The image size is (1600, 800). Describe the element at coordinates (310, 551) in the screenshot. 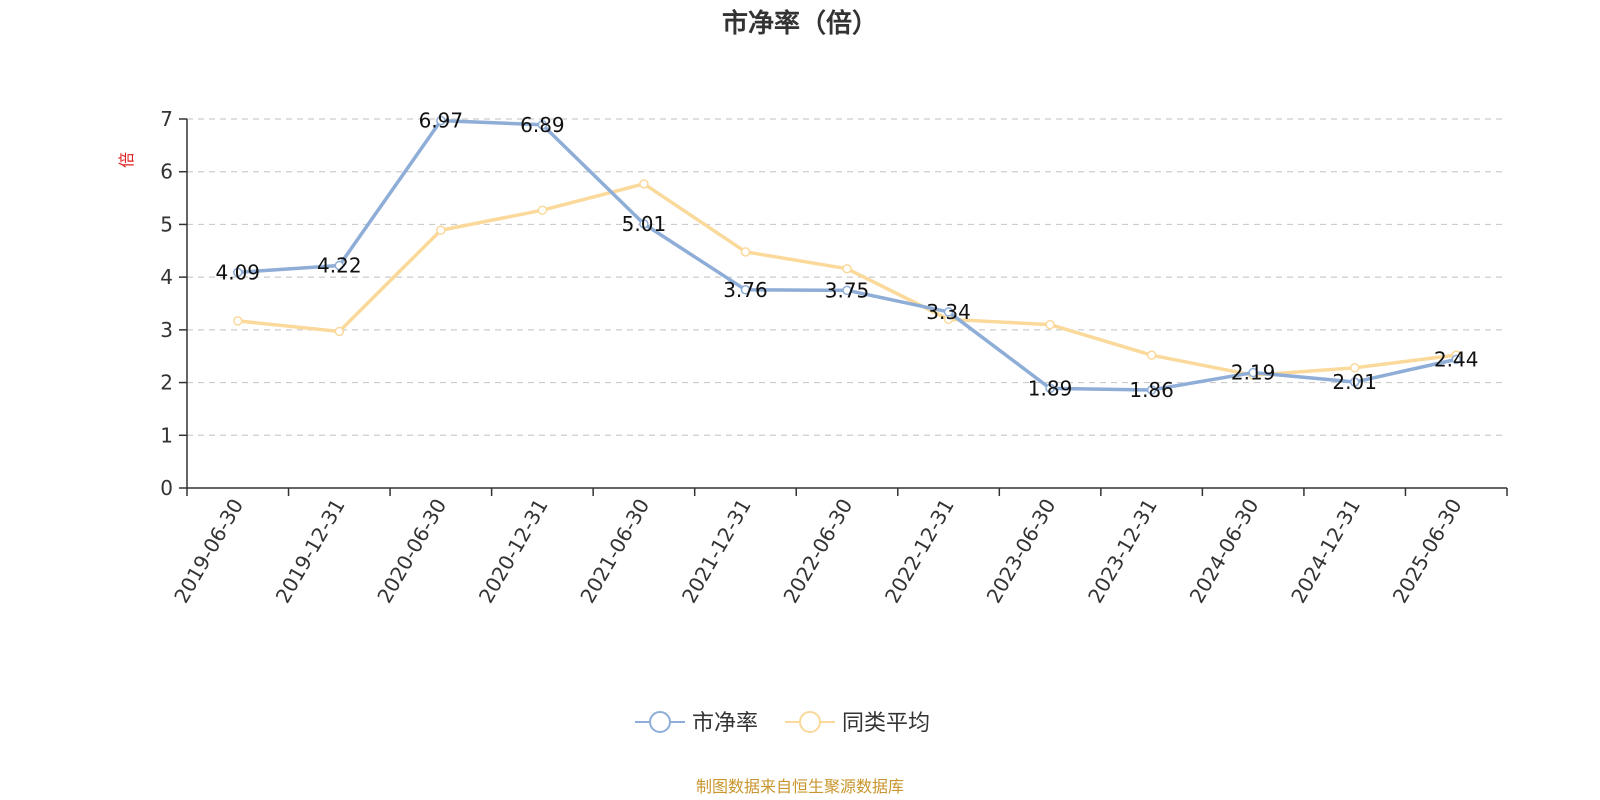

I see `x-tick-label: 2019-12-31` at that location.